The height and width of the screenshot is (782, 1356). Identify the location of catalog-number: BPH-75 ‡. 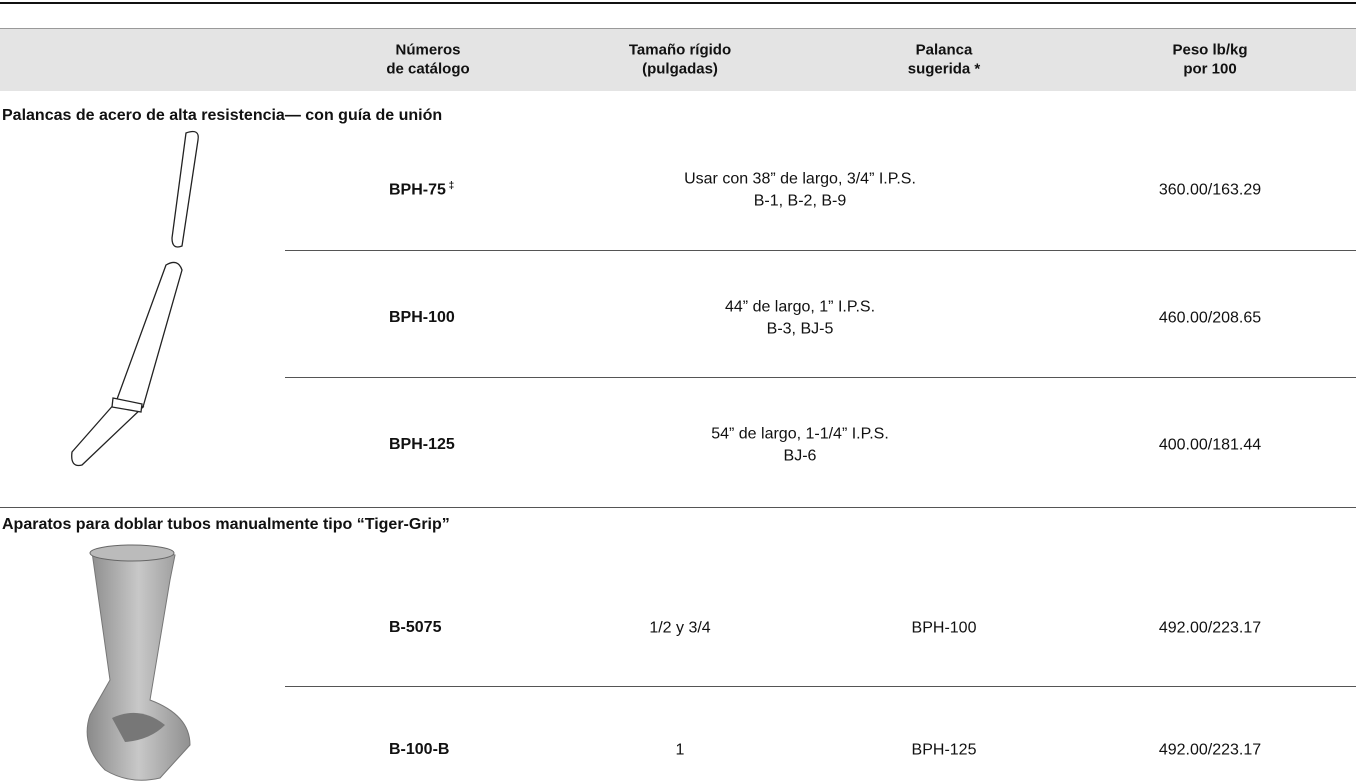
(422, 189).